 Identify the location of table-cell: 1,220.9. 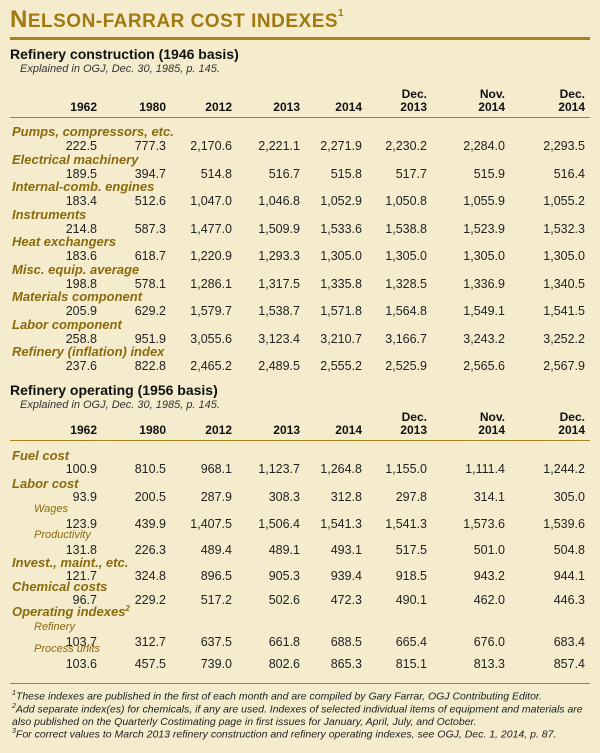
(211, 256).